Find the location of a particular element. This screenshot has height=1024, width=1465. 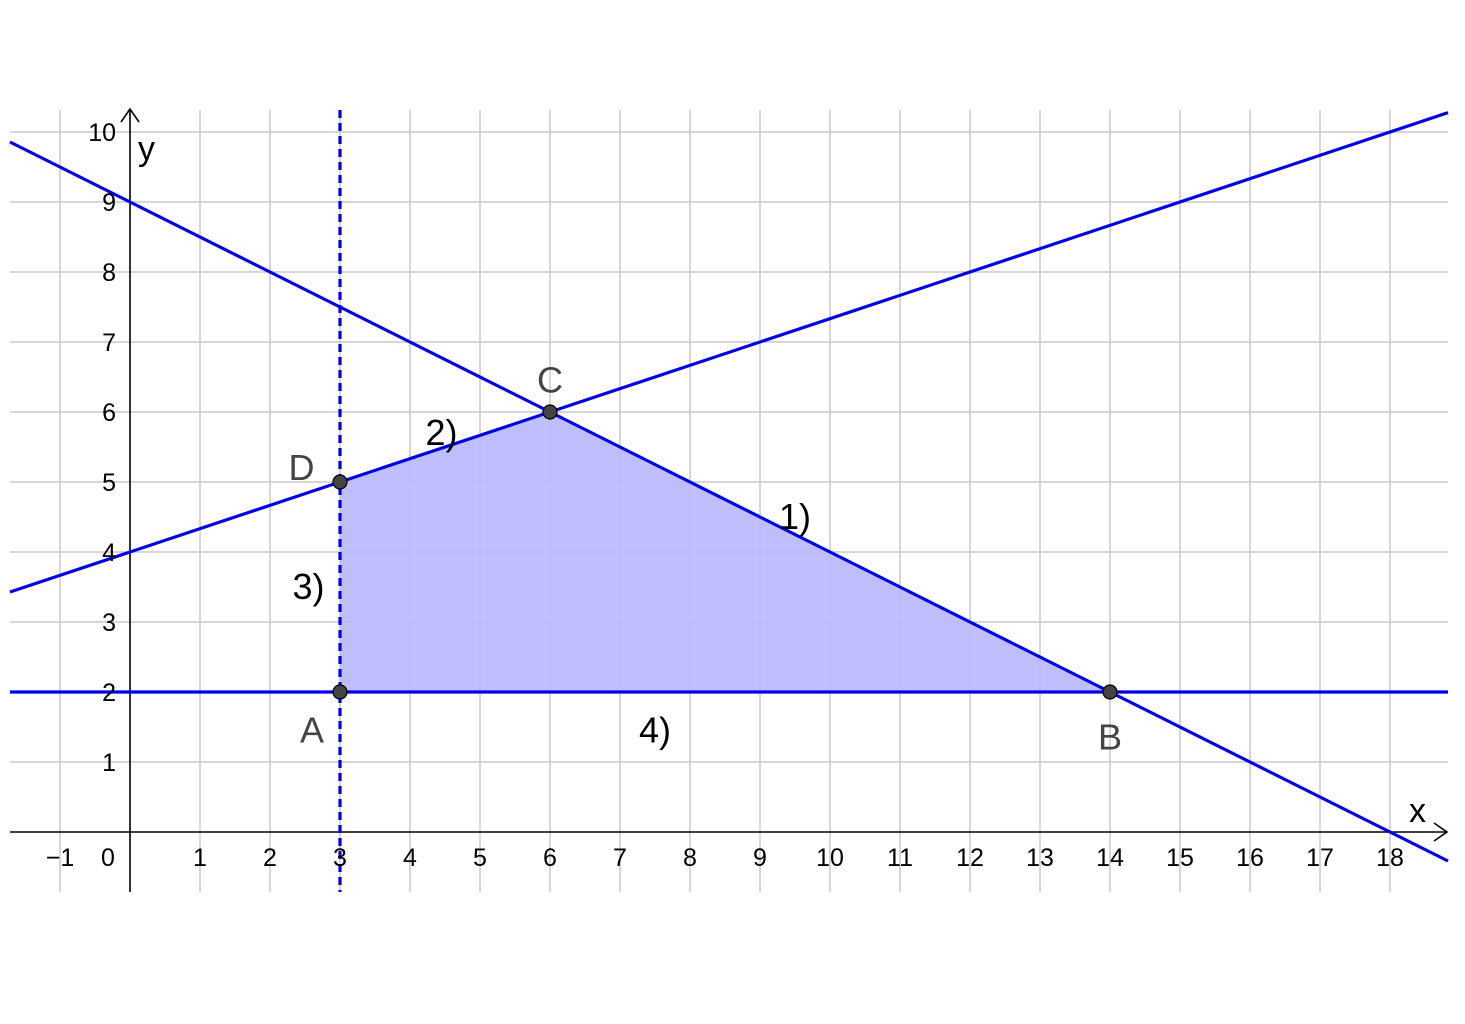

x-tick-label: 13 is located at coordinates (1040, 858).